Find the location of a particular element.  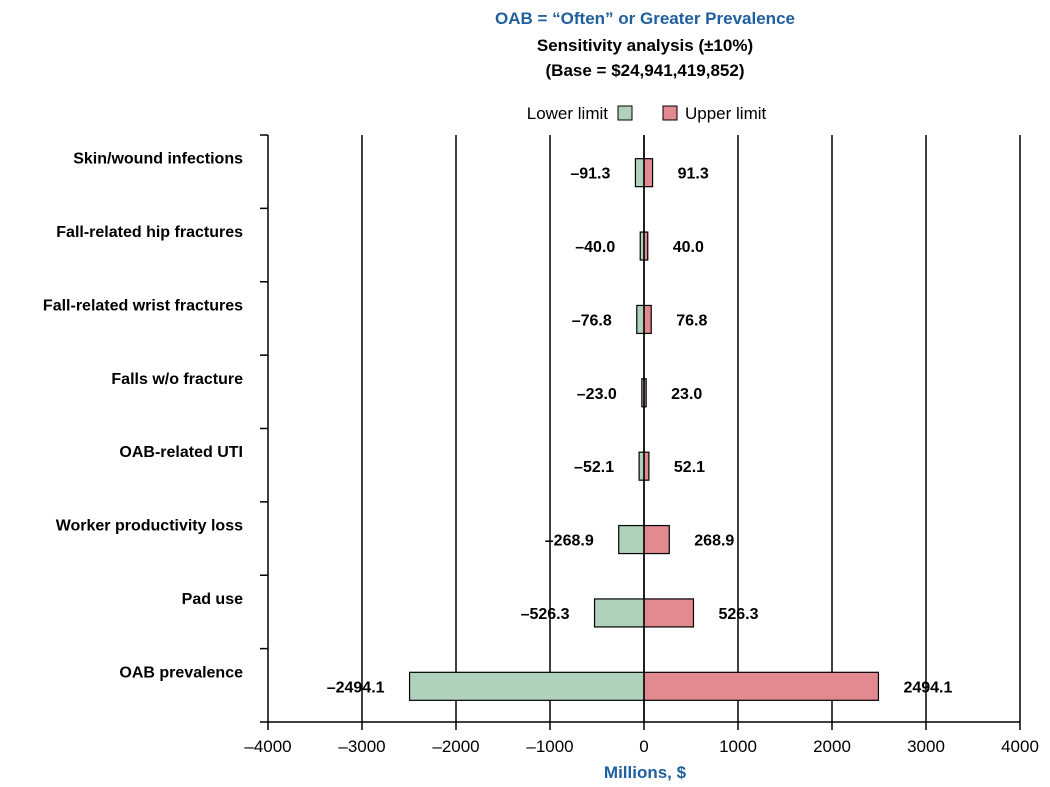

value-label-lower: –91.3 is located at coordinates (590, 174).